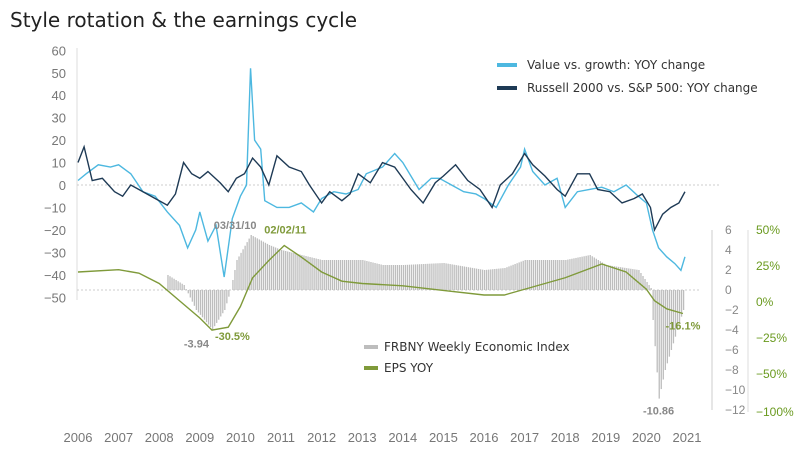 This screenshot has width=800, height=450. Describe the element at coordinates (443, 437) in the screenshot. I see `x-tick-label: 2015` at that location.